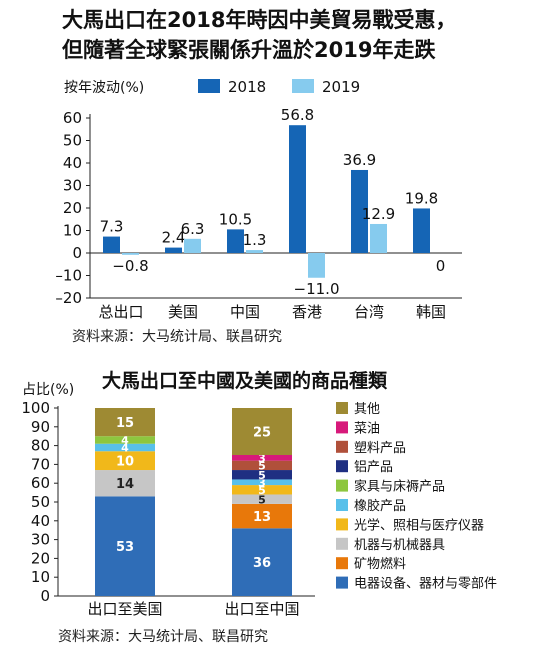 Image resolution: width=534 pixels, height=657 pixels. I want to click on segment-其他-出口至美国, so click(125, 422).